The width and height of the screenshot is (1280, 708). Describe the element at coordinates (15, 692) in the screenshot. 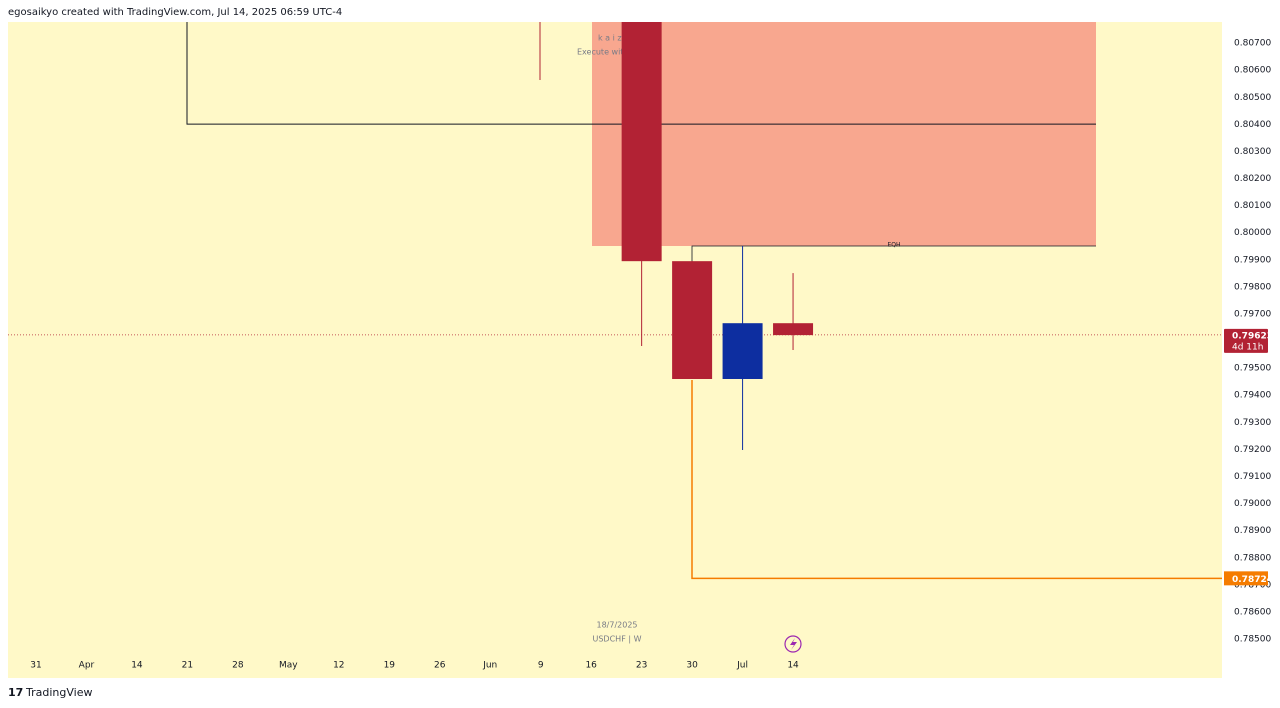

I see `brand-logo: 17` at that location.